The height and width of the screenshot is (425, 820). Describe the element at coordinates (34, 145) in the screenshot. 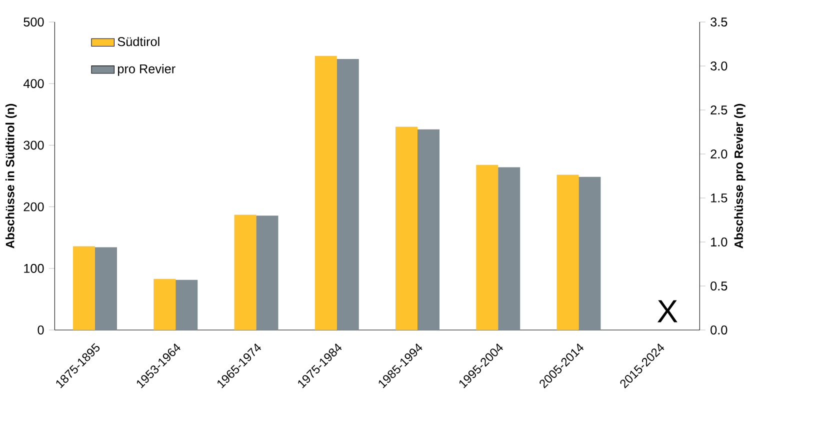

I see `y-tick-label: 300` at that location.